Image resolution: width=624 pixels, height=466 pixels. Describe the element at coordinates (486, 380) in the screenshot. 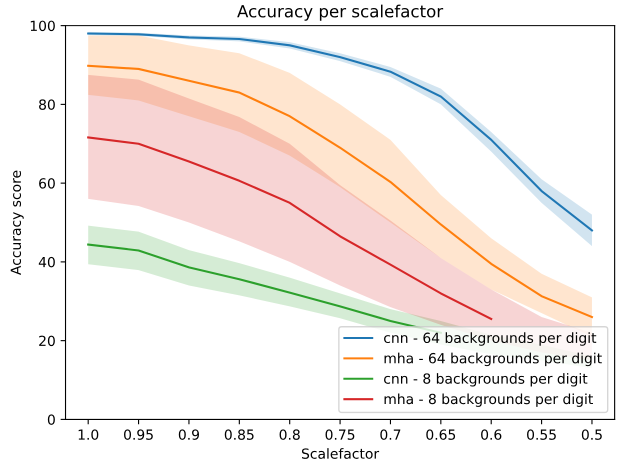

I see `legend-label: cnn - 8 backgrounds per digit` at that location.